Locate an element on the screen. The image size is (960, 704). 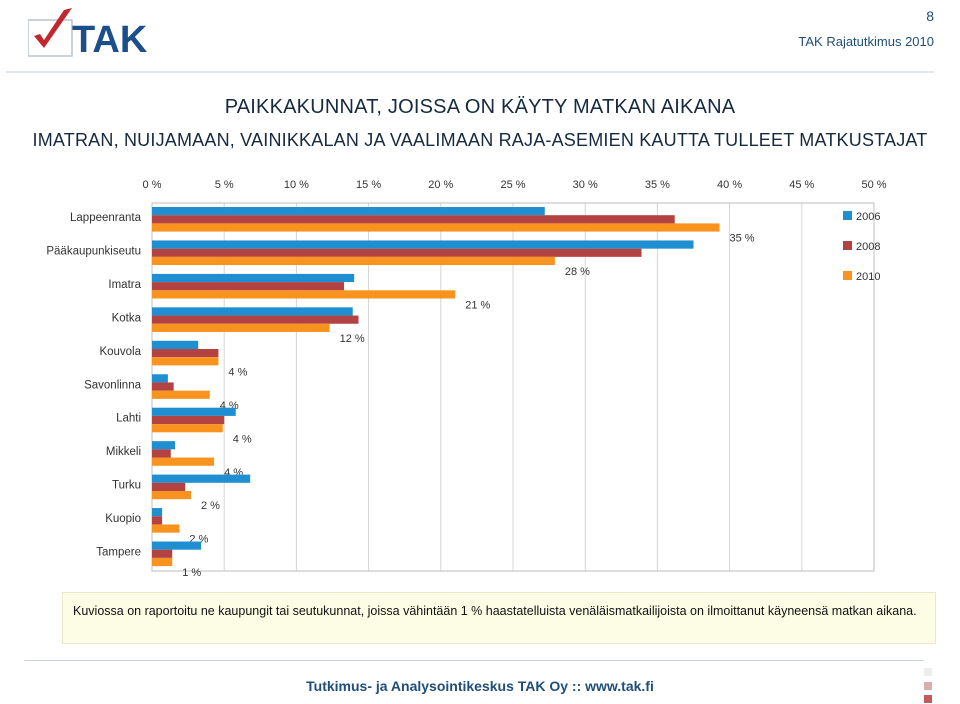
report-title: TAK Rajatutkimus 2010 is located at coordinates (866, 41).